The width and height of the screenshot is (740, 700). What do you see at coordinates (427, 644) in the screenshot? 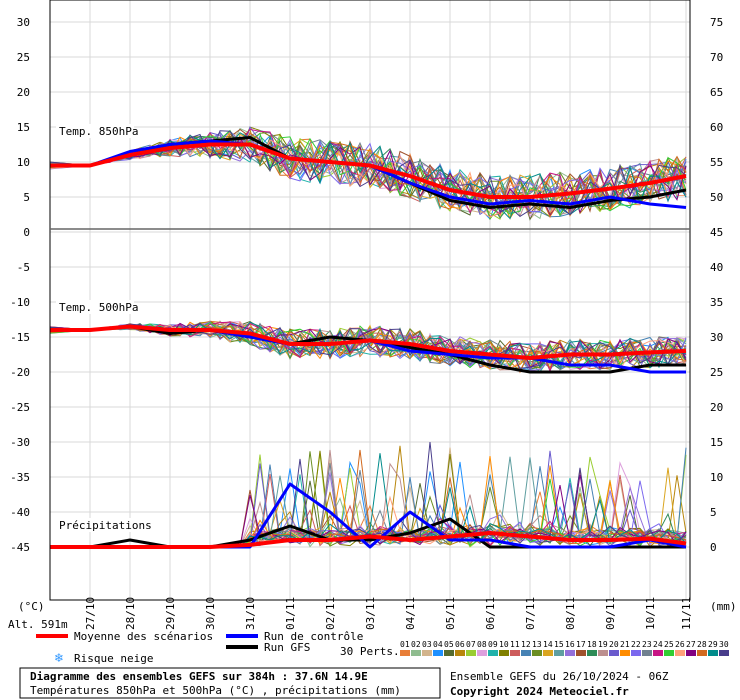
I see `pert-legend-number: 03` at bounding box center [427, 644].